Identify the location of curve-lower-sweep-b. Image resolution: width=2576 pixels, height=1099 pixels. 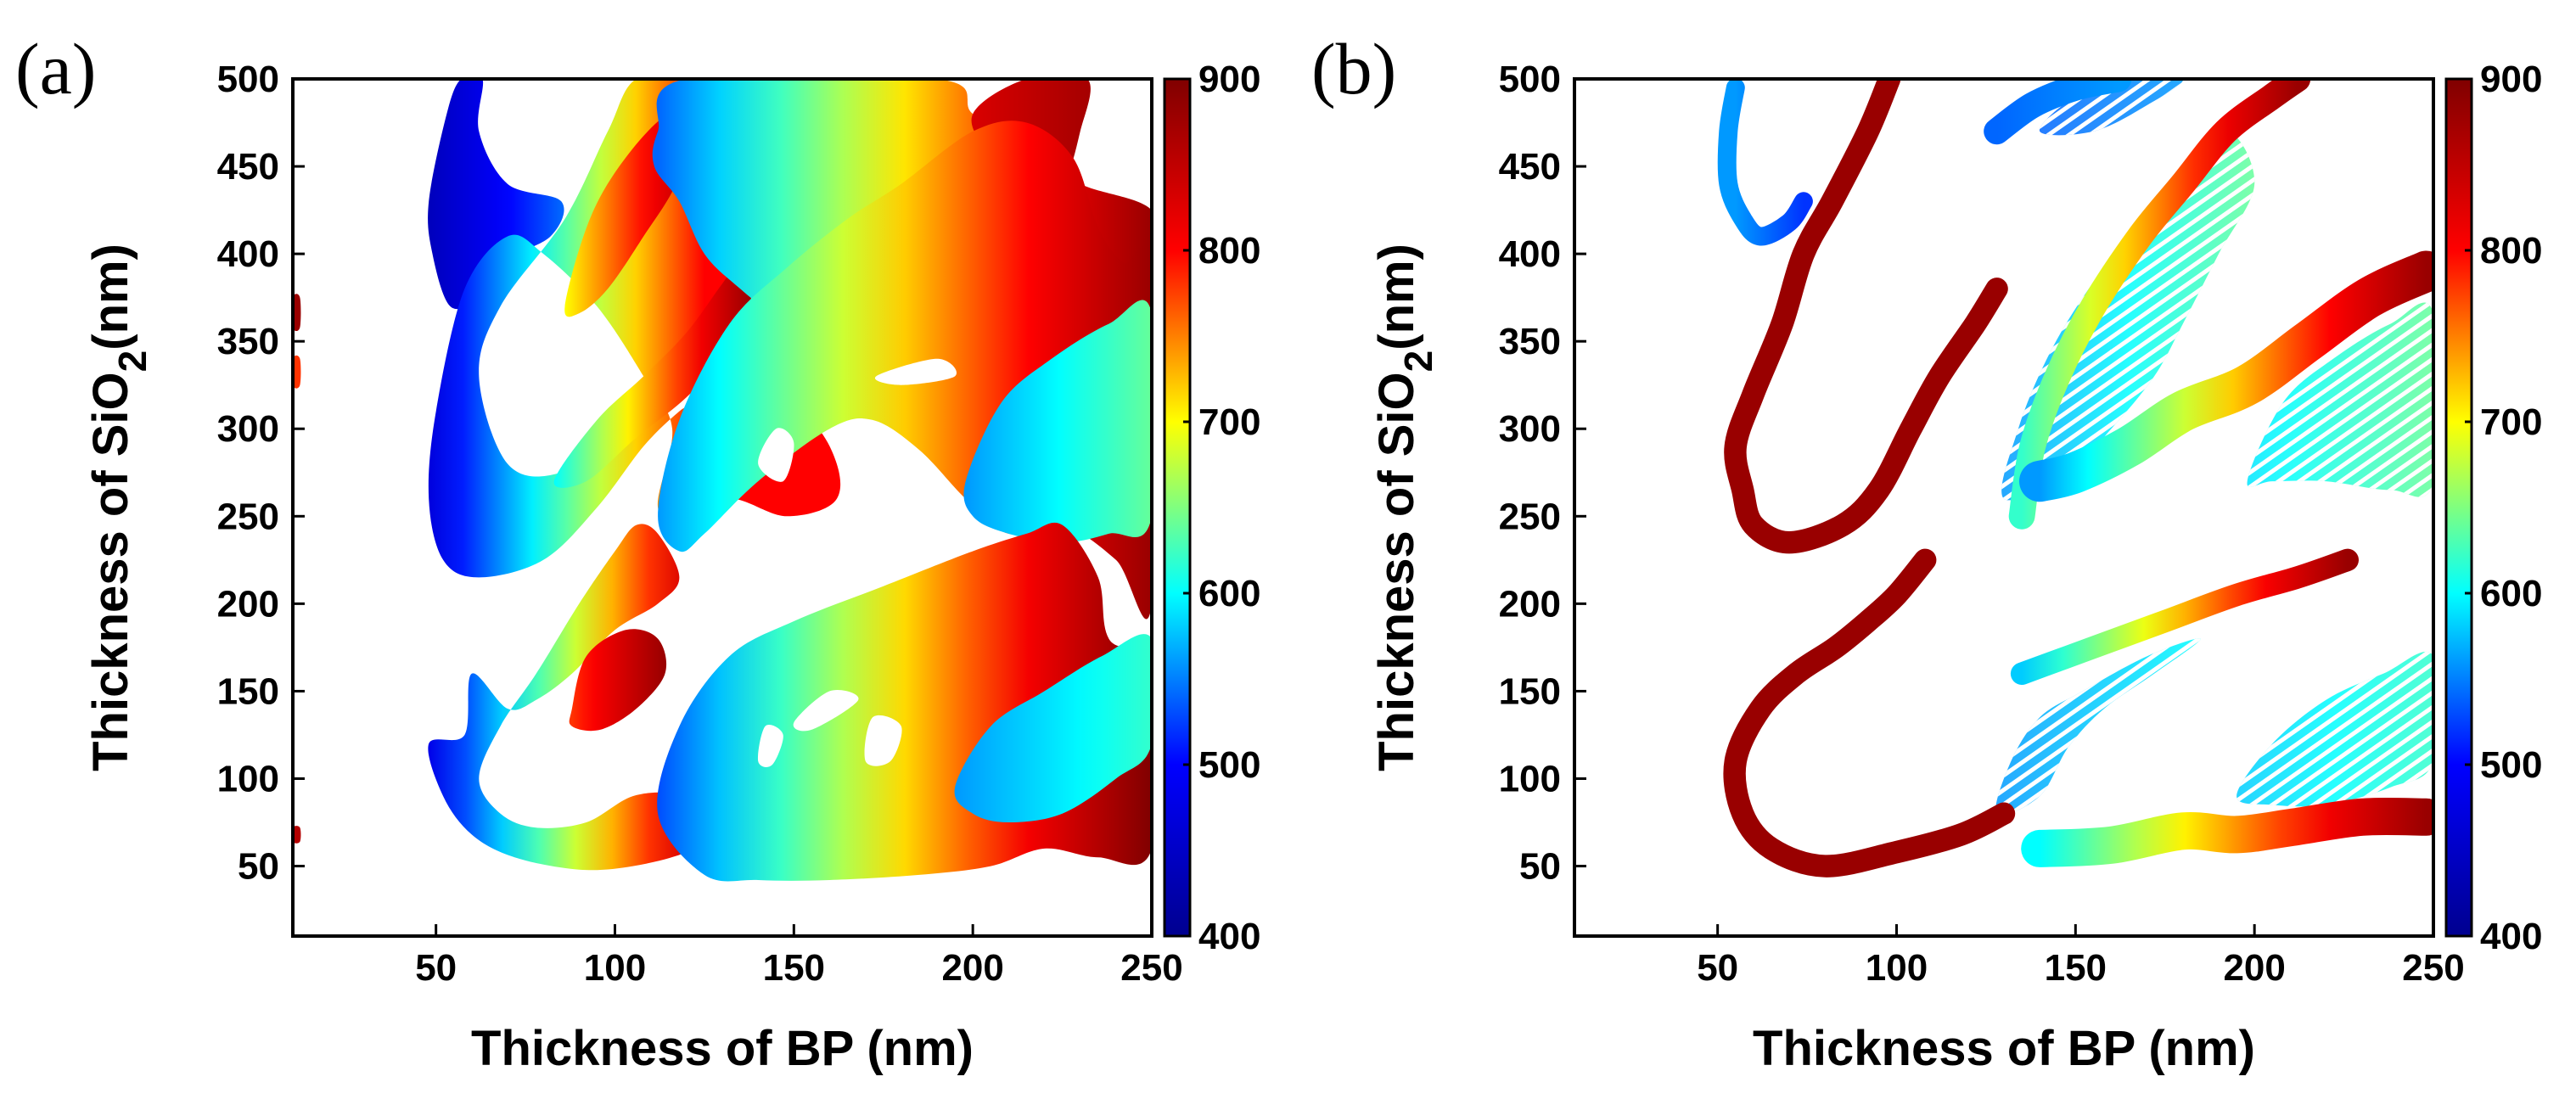
(2184, 616).